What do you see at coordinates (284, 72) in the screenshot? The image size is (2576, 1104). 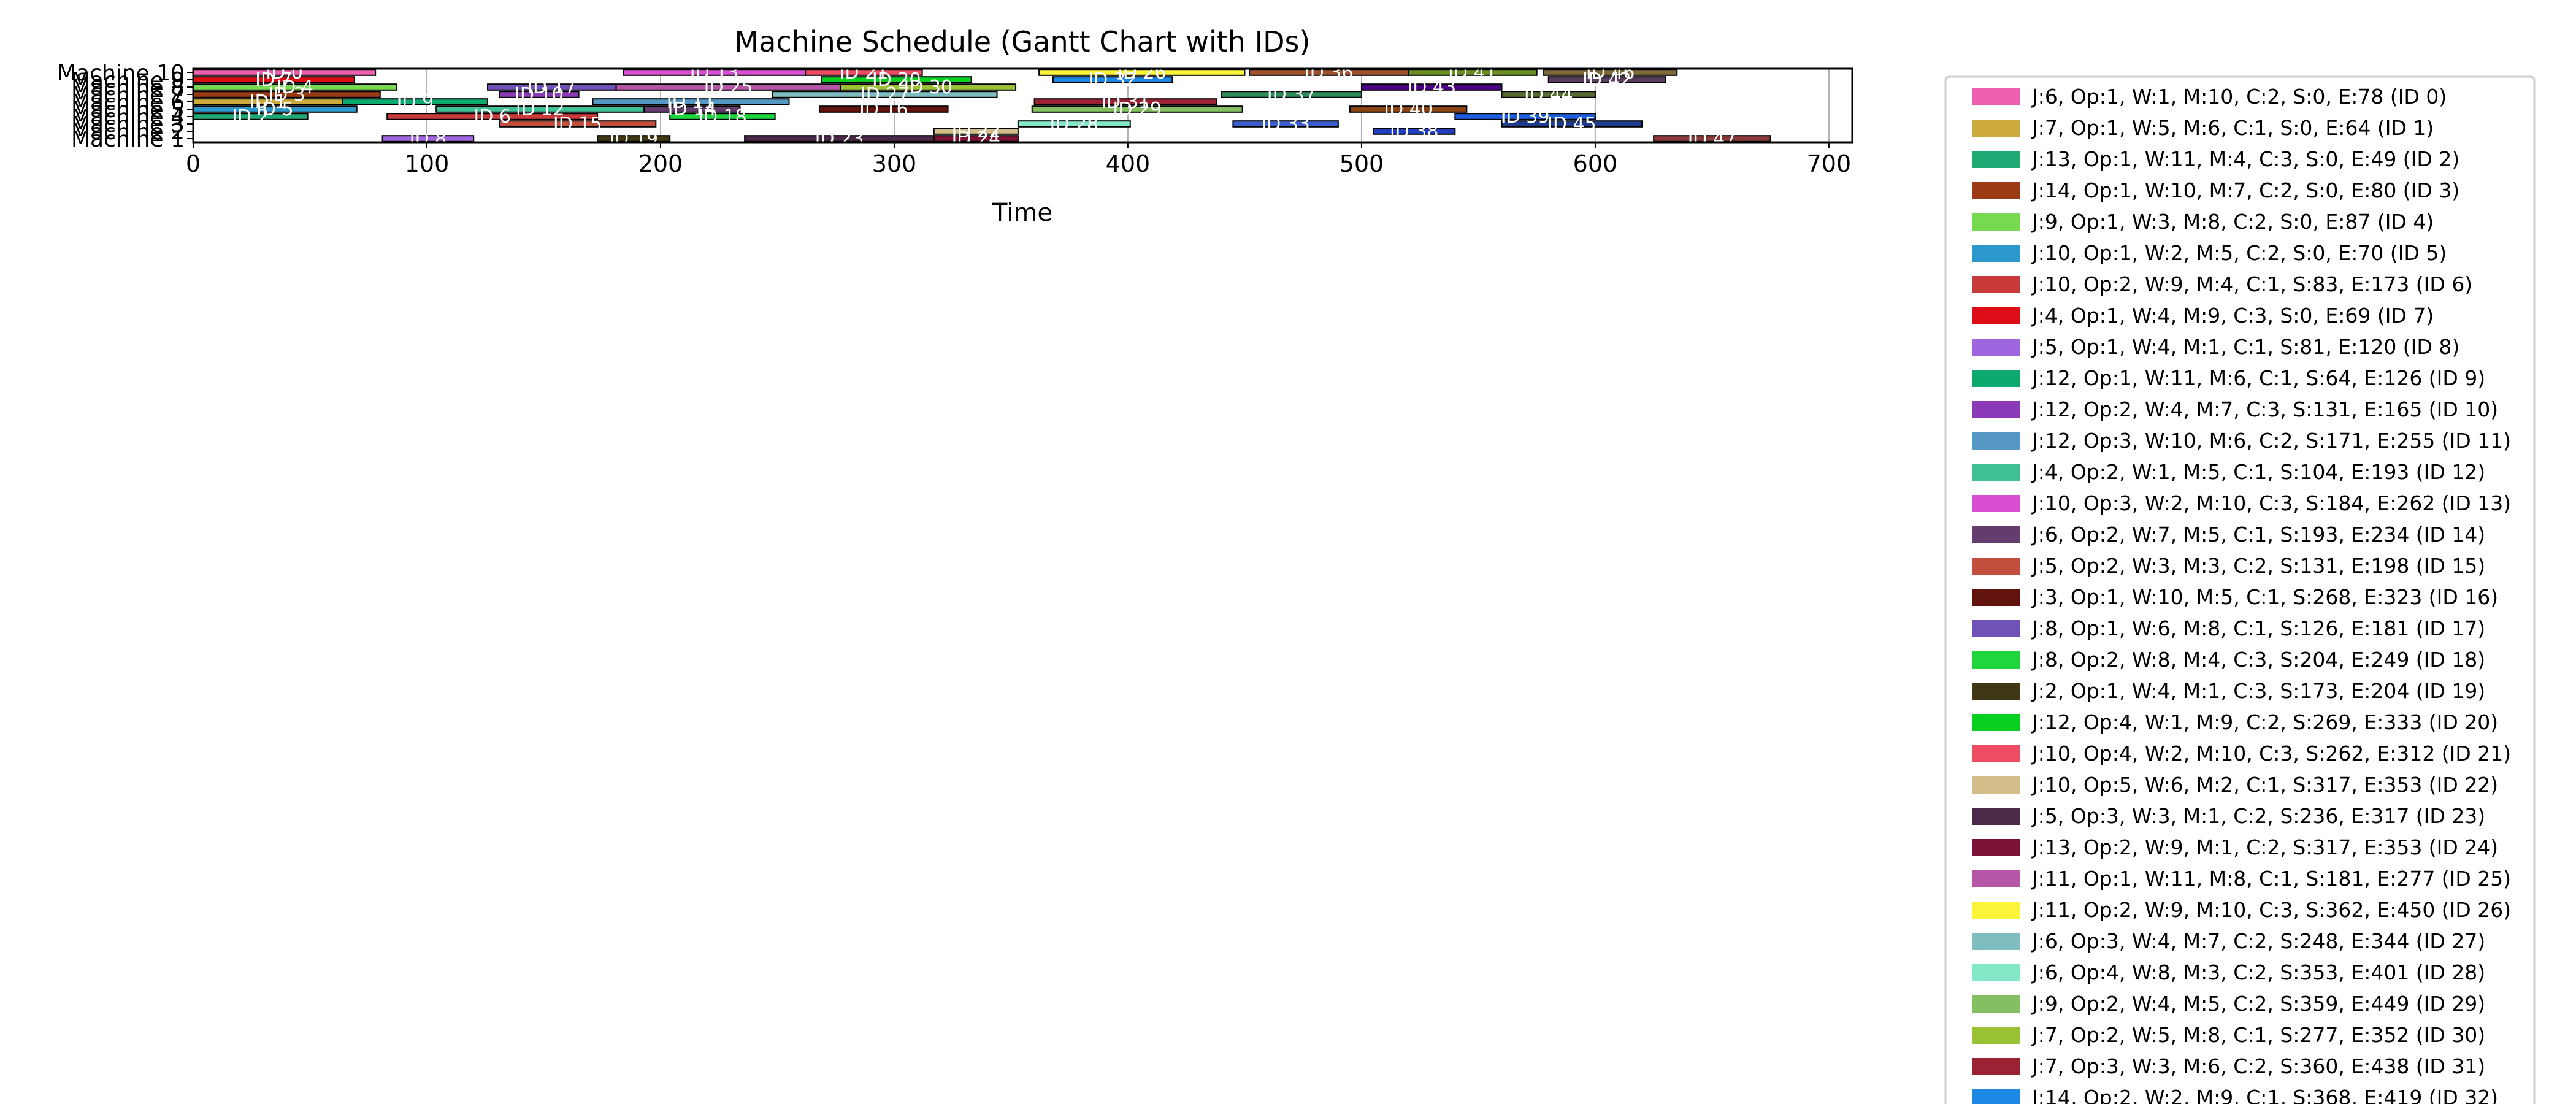 I see `bar-id-label: ID 0` at bounding box center [284, 72].